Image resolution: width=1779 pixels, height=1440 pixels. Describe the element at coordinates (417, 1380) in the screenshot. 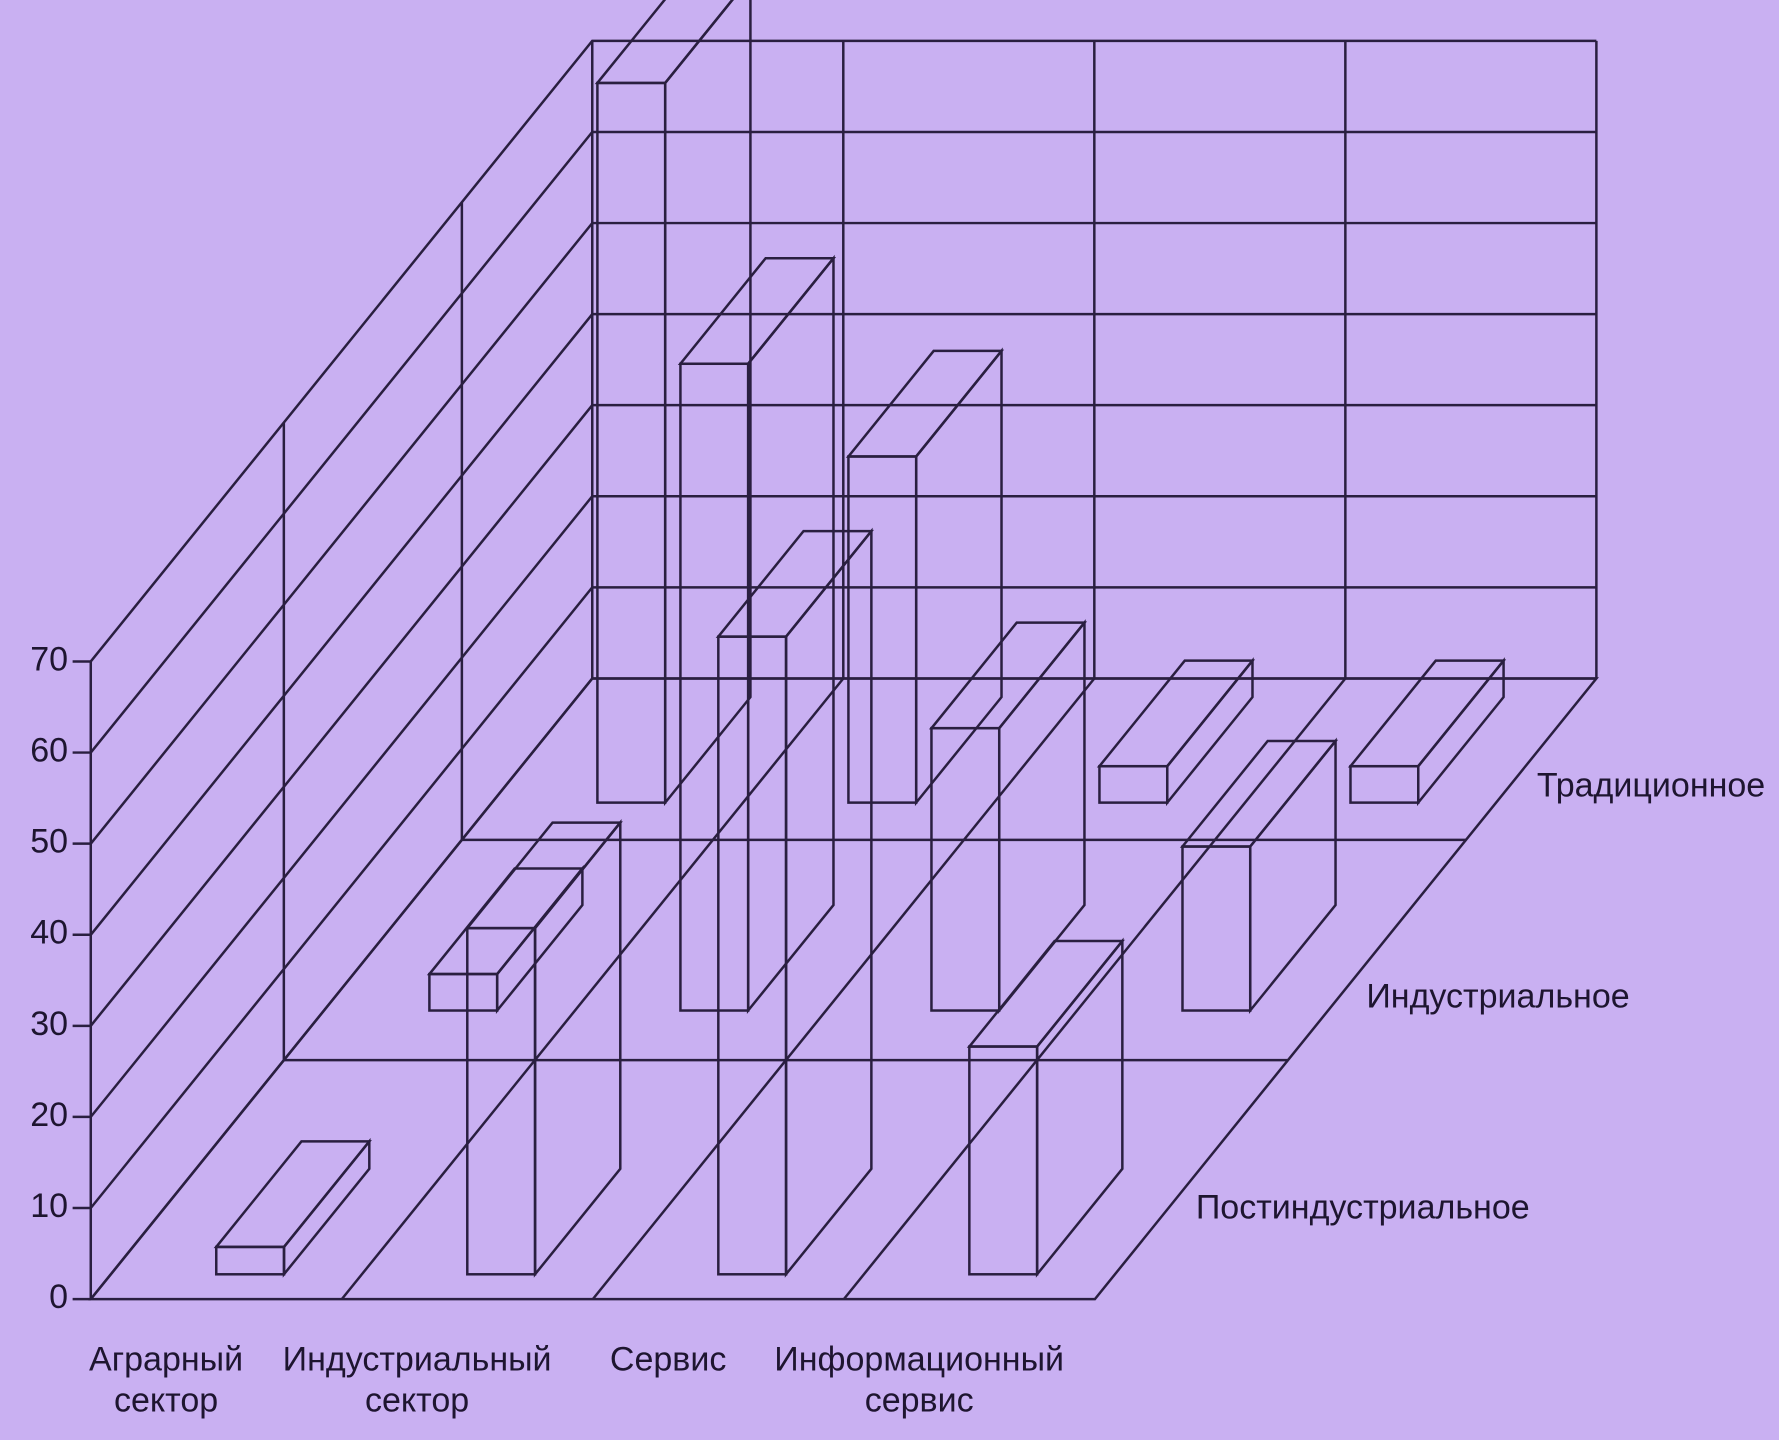

I see `x-tick-label: Индустриальный сектор` at that location.